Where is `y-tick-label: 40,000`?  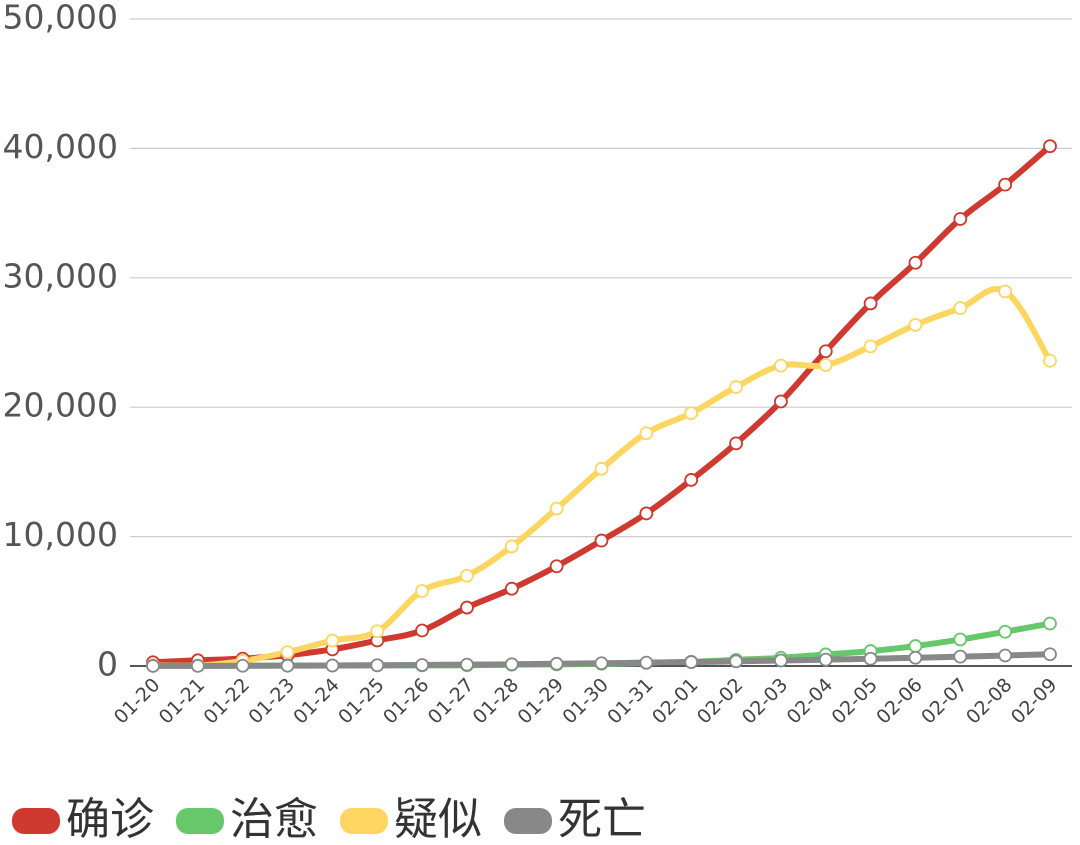
y-tick-label: 40,000 is located at coordinates (60, 146).